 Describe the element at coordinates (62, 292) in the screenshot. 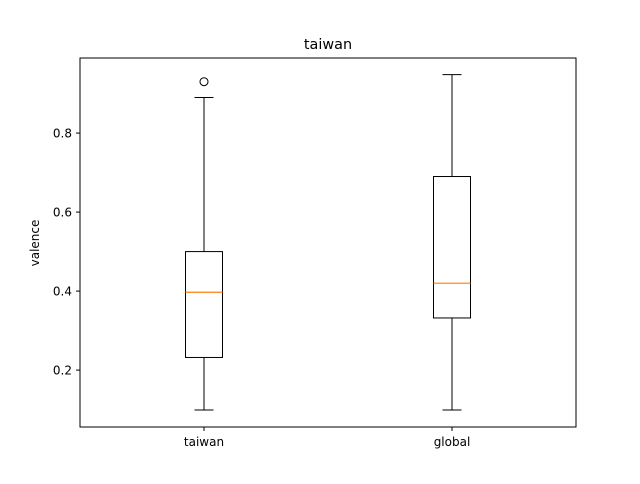

I see `y-tick-label: 0.4` at that location.